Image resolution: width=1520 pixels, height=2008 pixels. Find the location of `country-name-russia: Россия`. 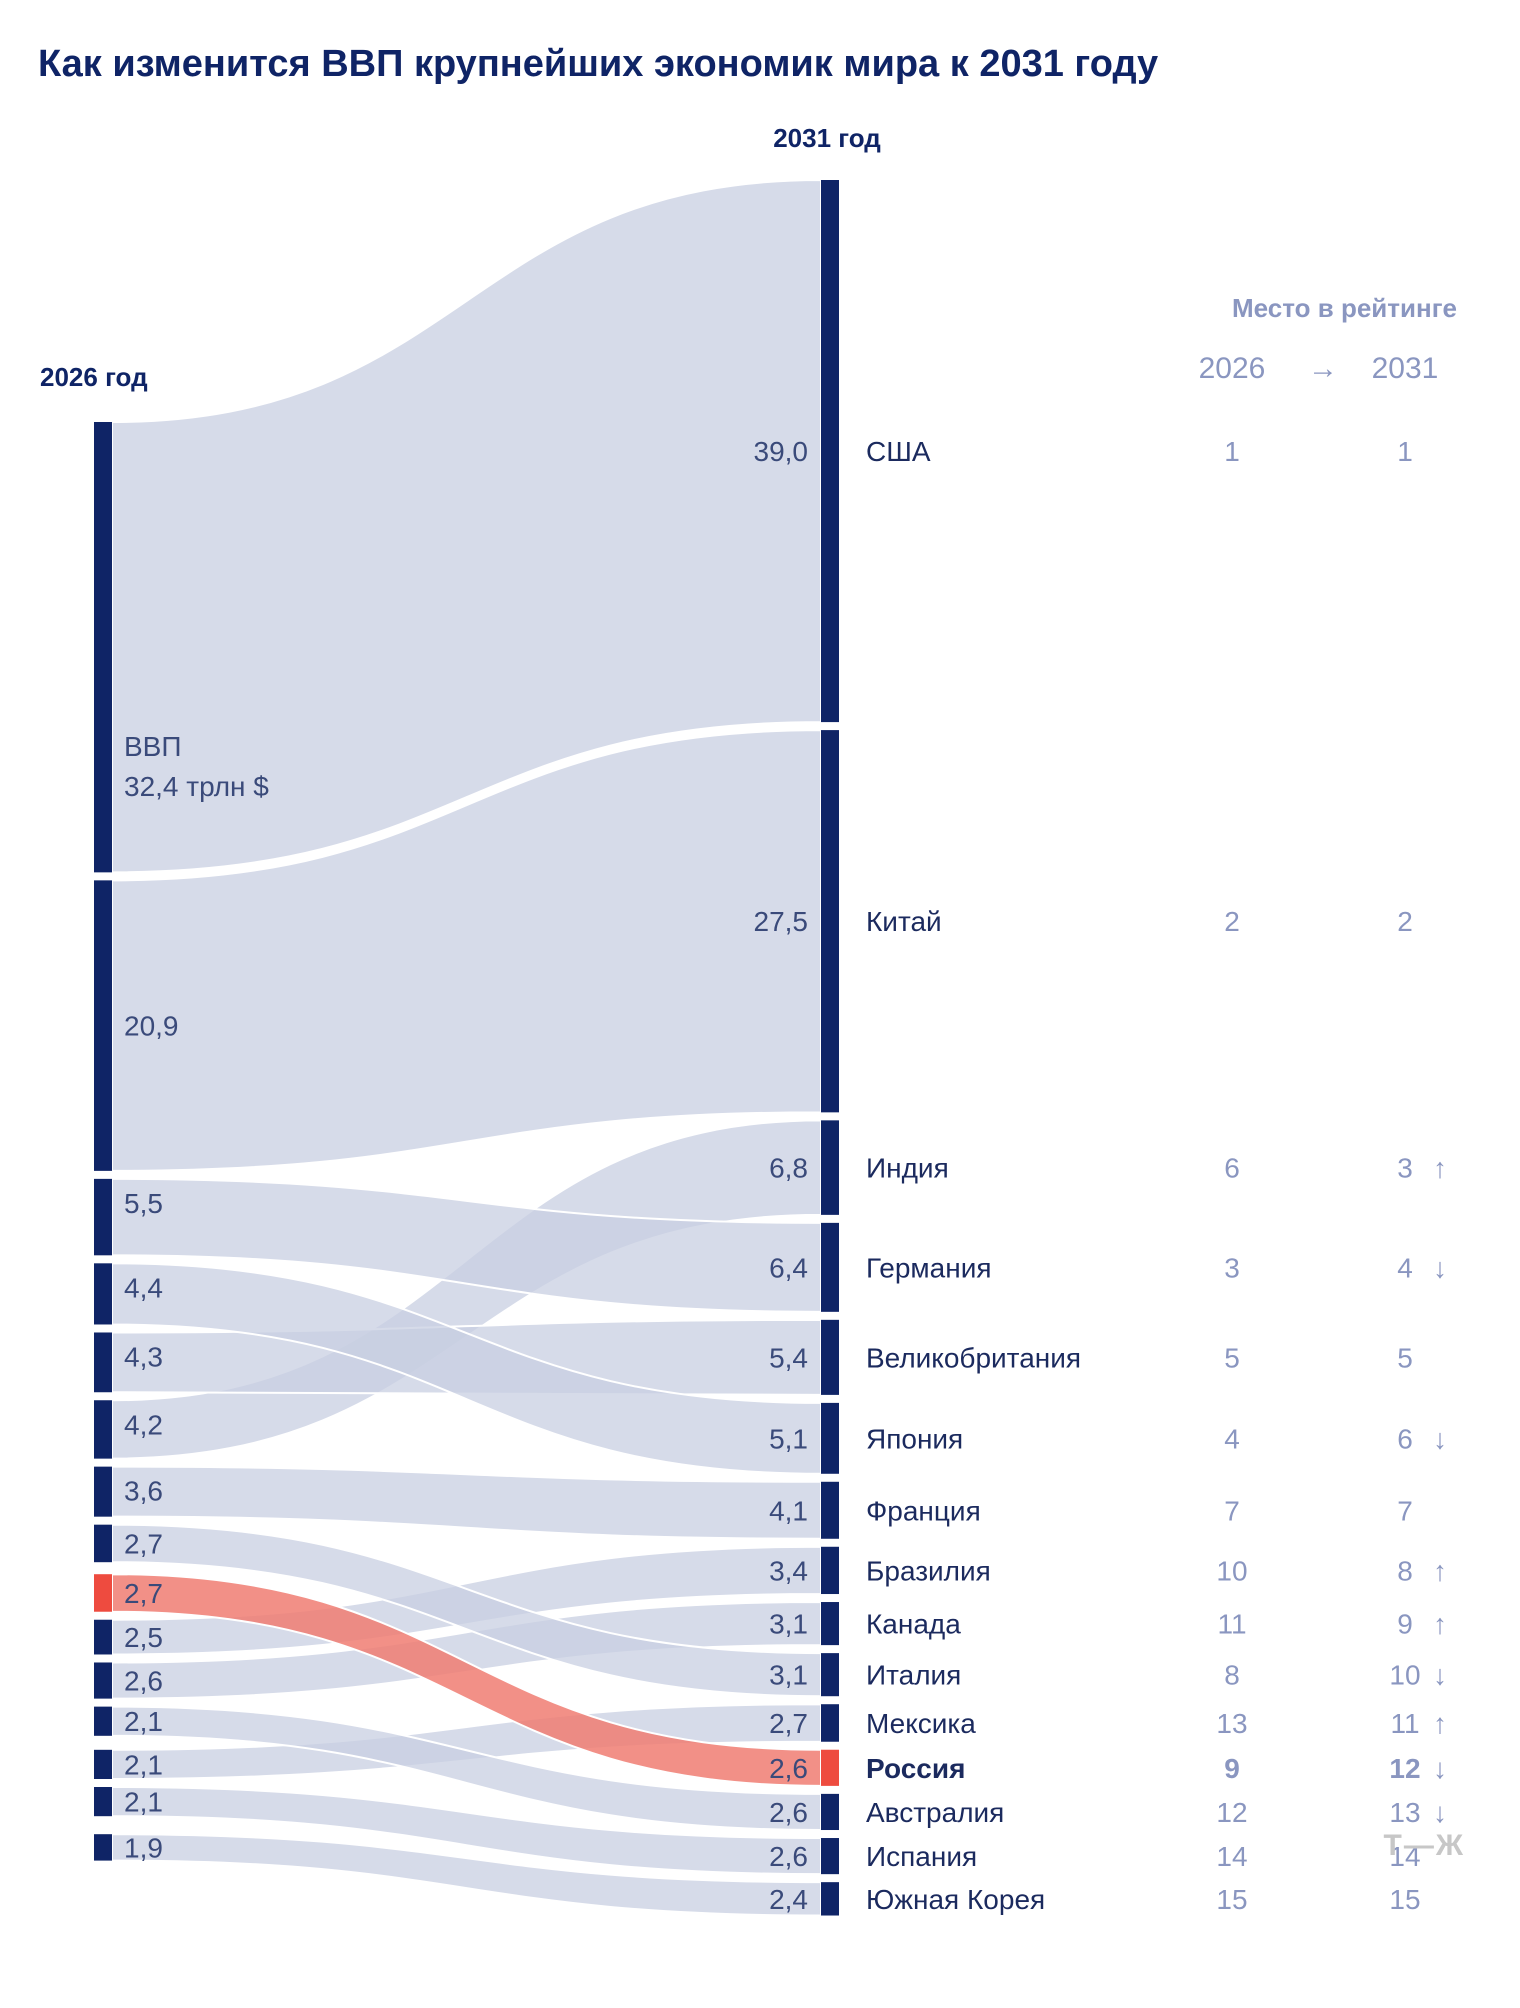

country-name-russia: Россия is located at coordinates (915, 1768).